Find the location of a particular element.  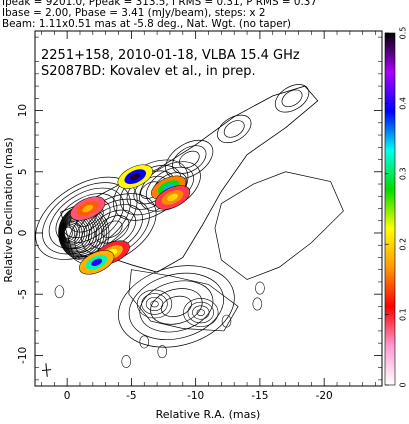

x-tick-label: -20 is located at coordinates (324, 396).